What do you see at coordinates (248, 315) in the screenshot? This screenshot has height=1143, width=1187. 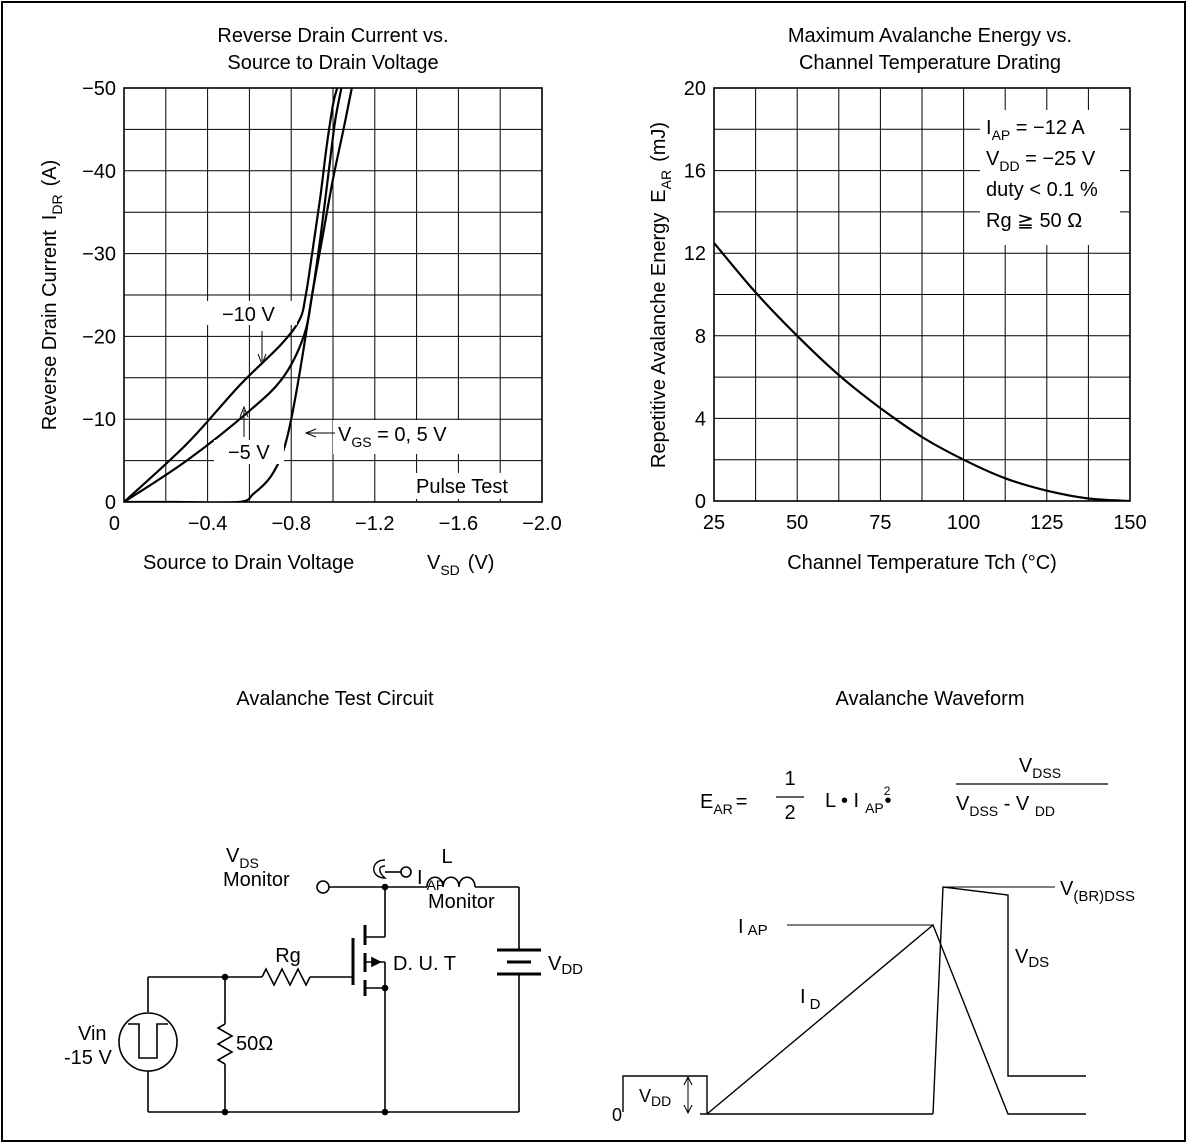 I see `series-label-minus10v: −10 V` at bounding box center [248, 315].